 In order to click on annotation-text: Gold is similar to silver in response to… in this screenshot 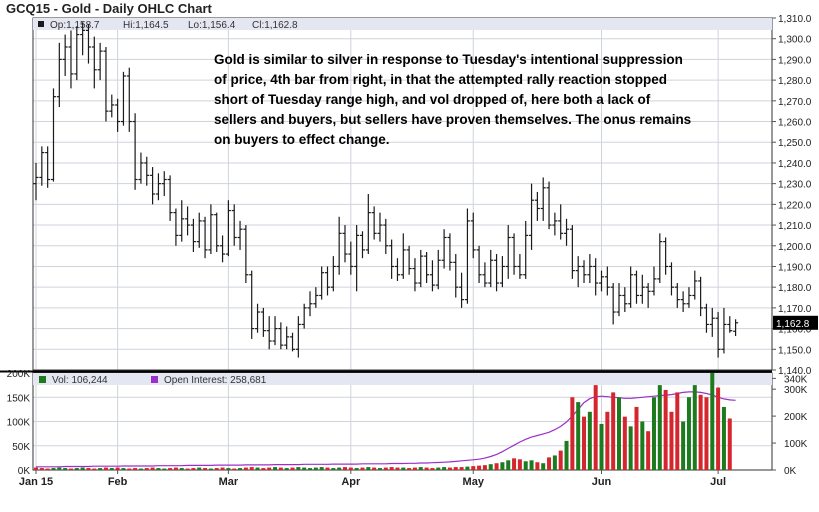, I will do `click(474, 100)`.